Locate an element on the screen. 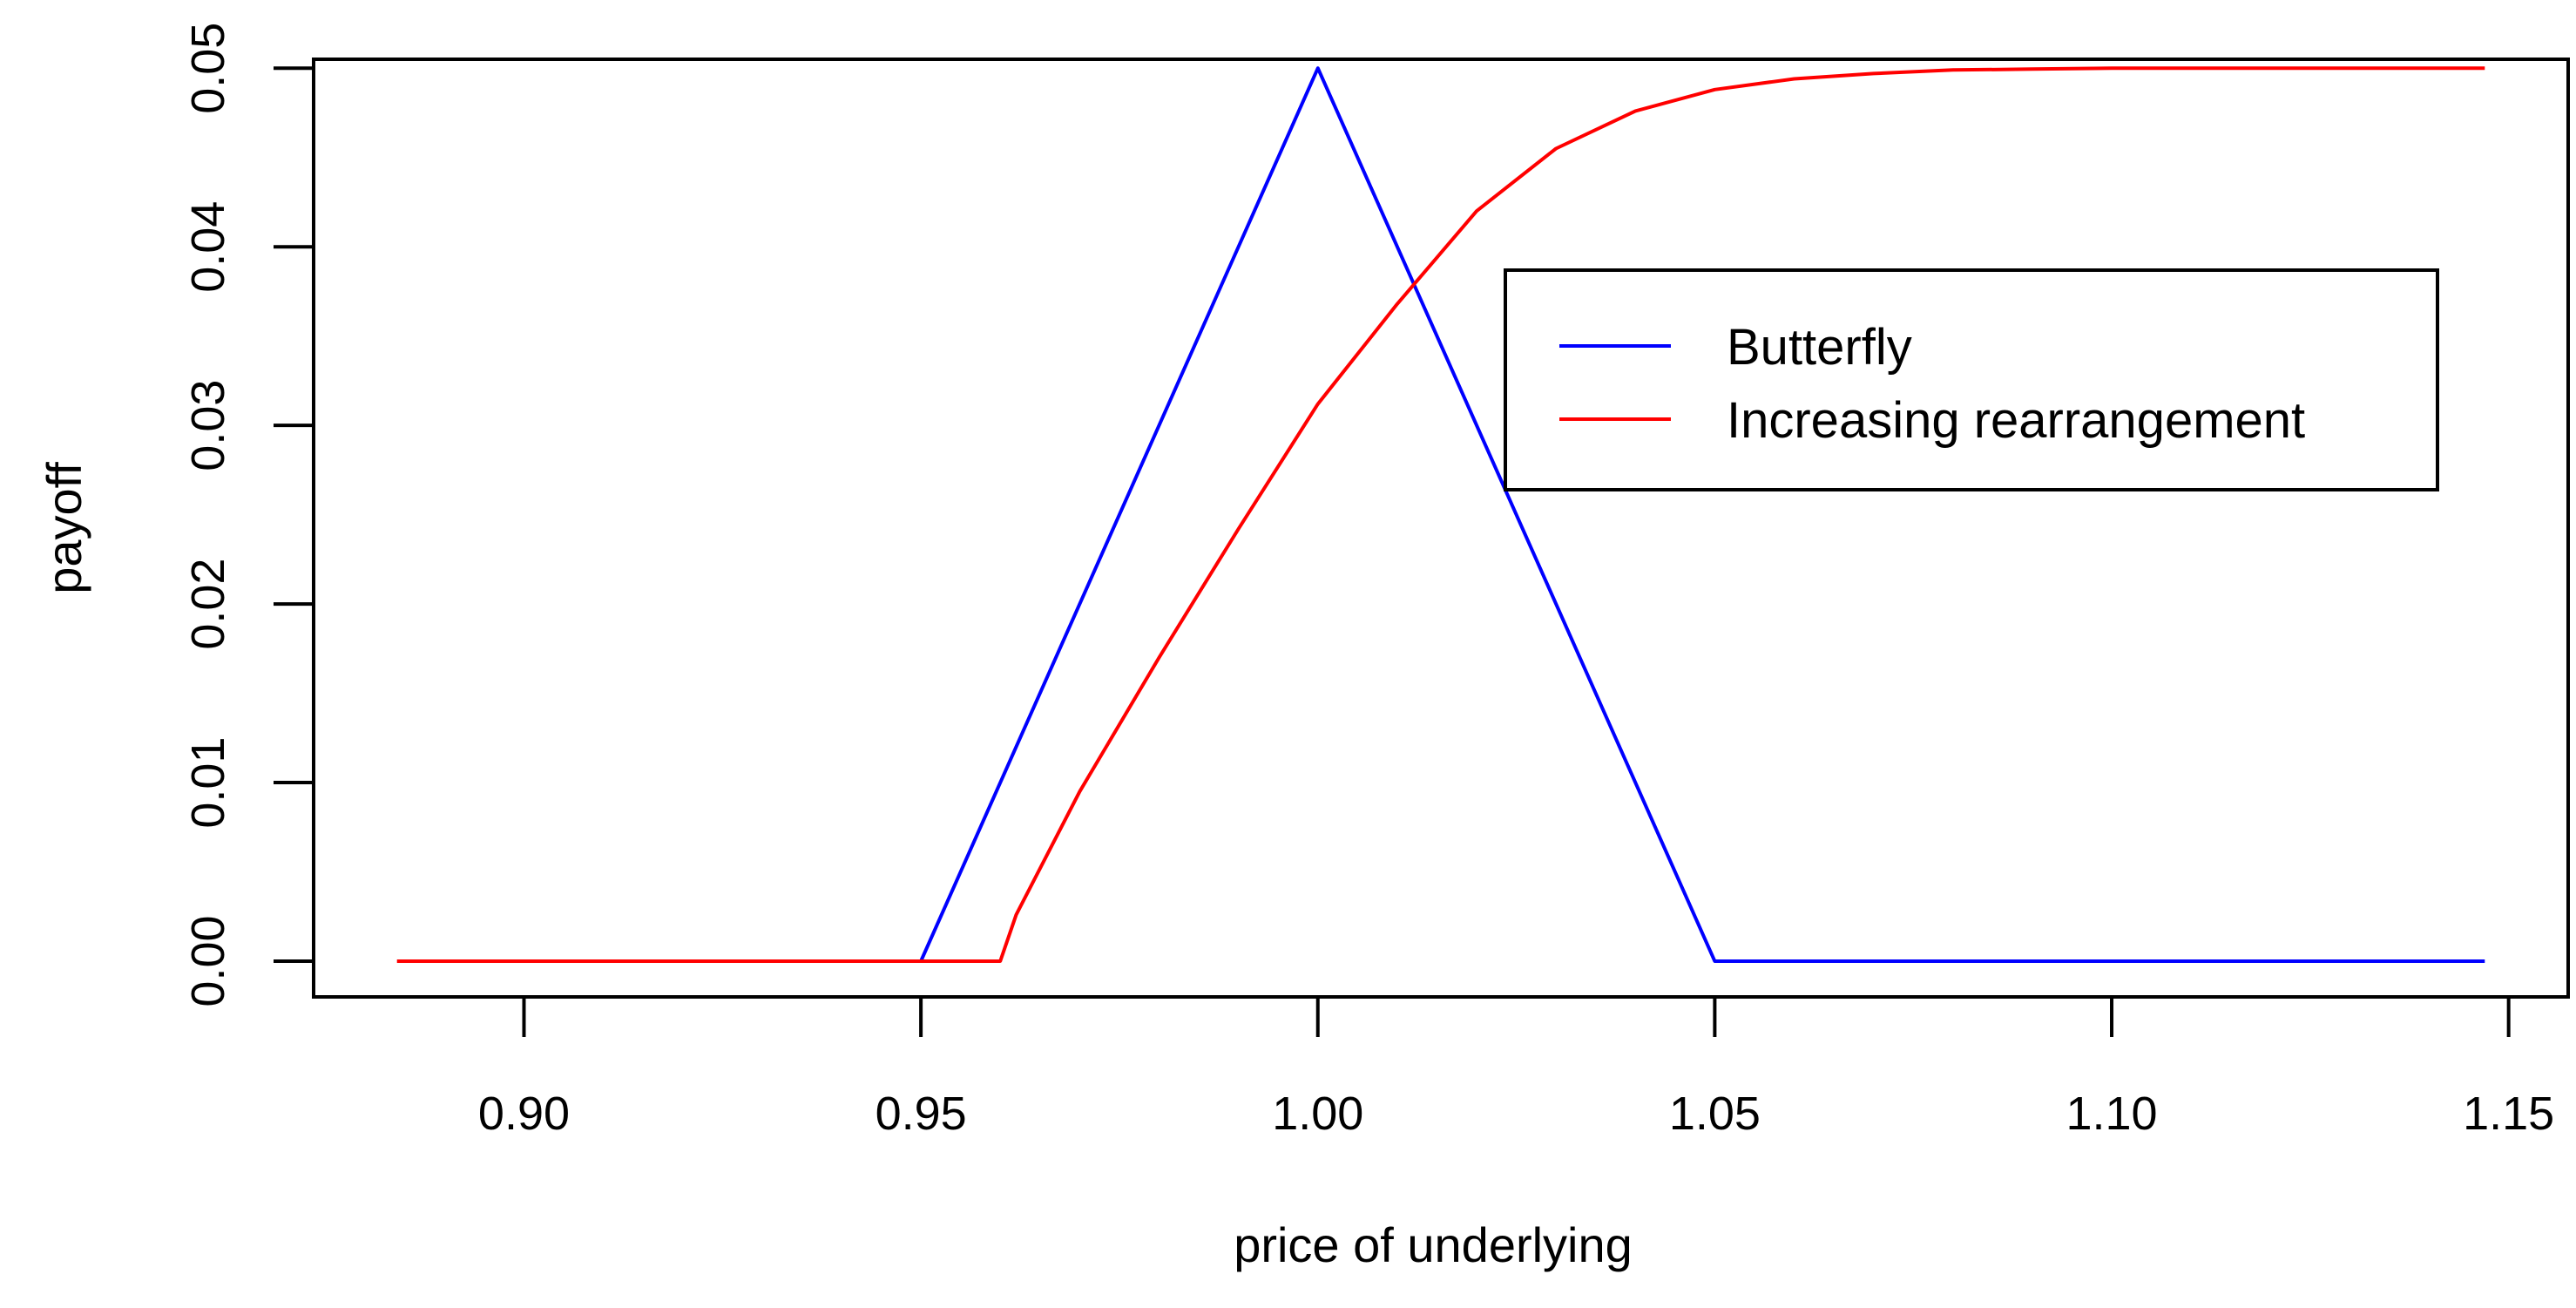  x-tick-label: 1.10 is located at coordinates (2111, 1114).